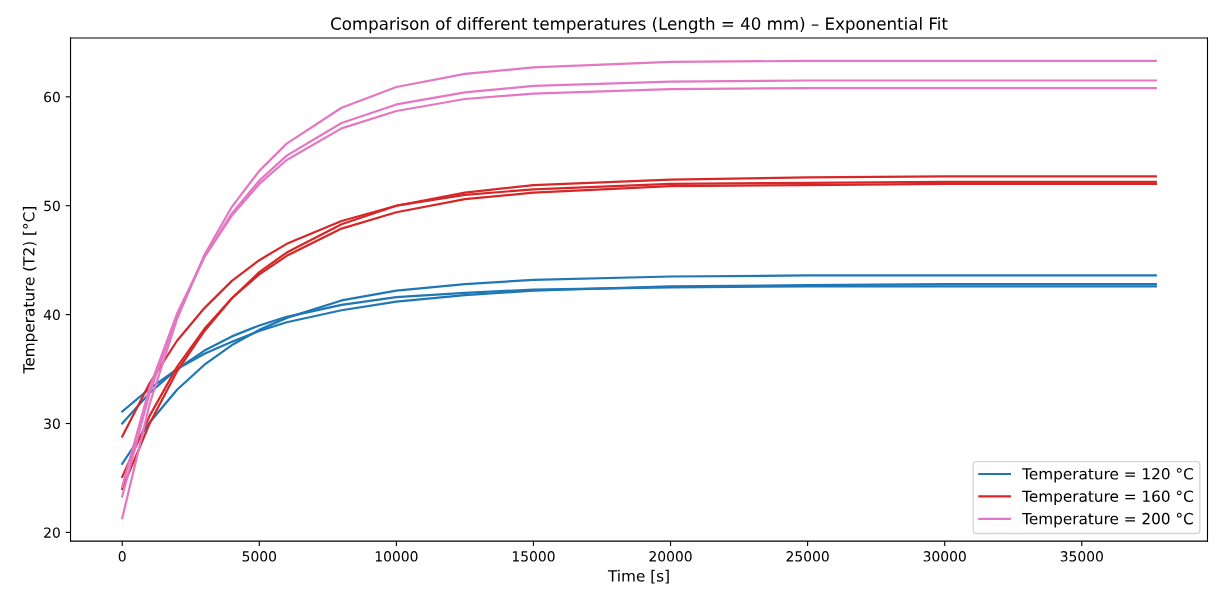  What do you see at coordinates (52, 206) in the screenshot?
I see `y-tick-label: 50` at bounding box center [52, 206].